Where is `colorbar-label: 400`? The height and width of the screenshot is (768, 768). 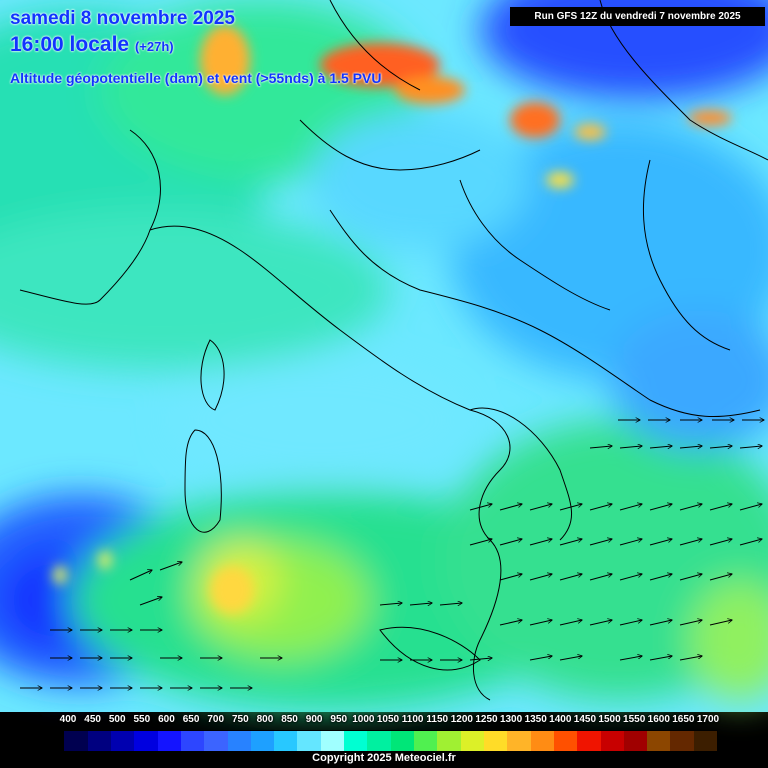
colorbar-label: 400 is located at coordinates (68, 719).